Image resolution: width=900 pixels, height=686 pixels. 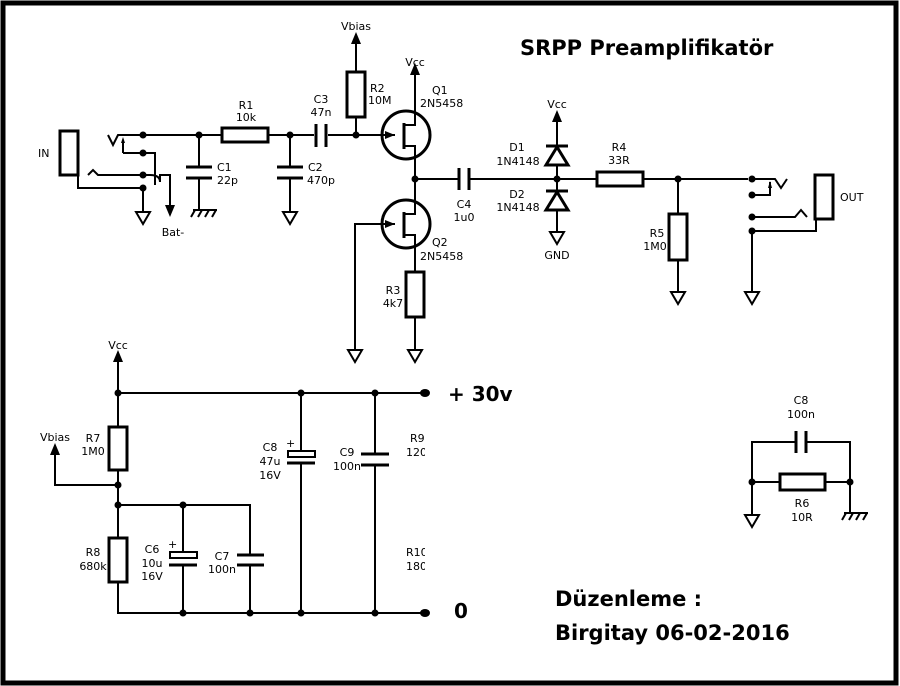 What do you see at coordinates (270, 475) in the screenshot?
I see `c8-rating: 16V` at bounding box center [270, 475].